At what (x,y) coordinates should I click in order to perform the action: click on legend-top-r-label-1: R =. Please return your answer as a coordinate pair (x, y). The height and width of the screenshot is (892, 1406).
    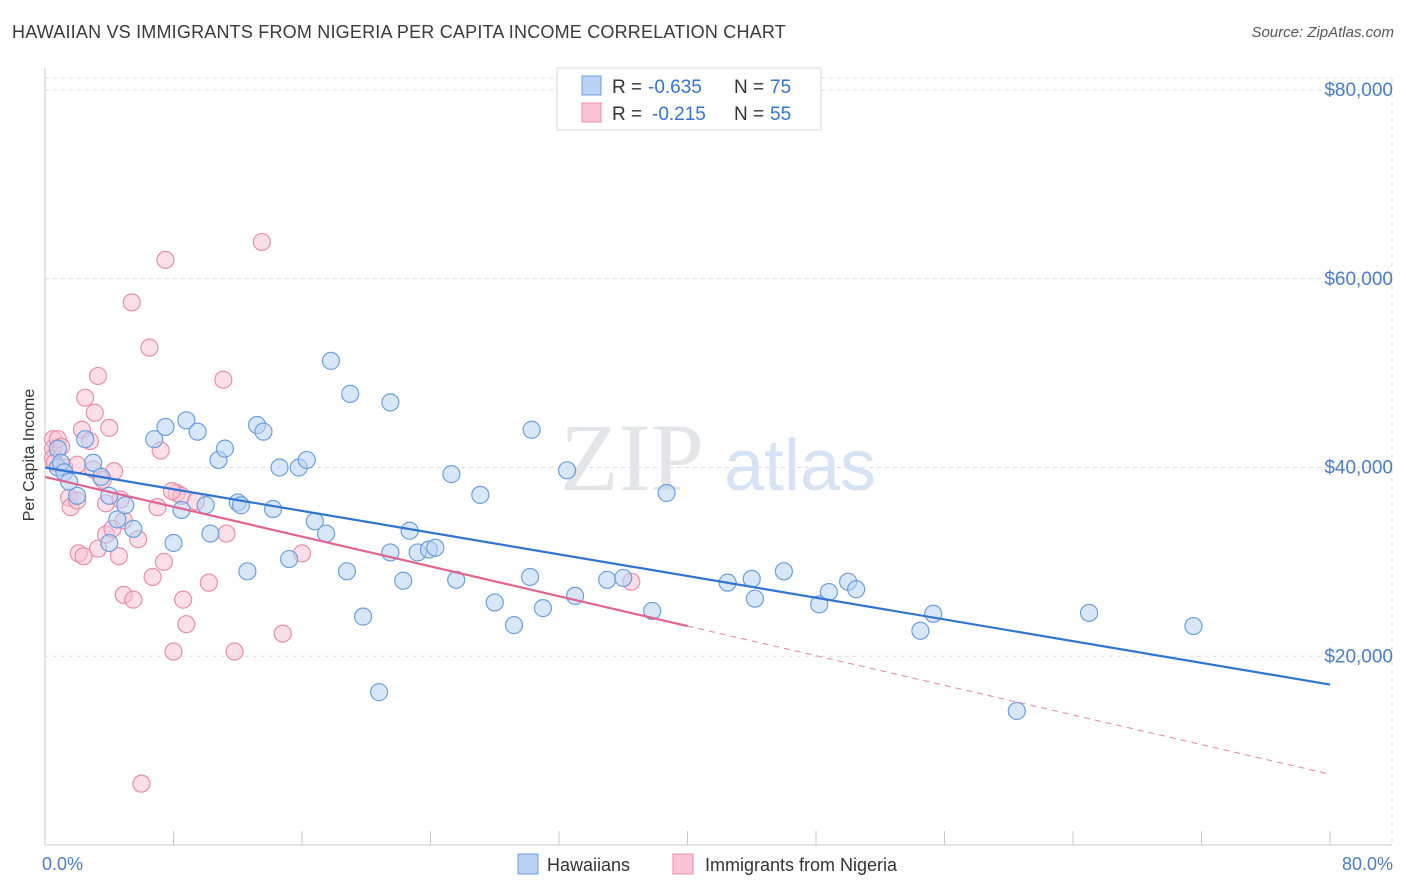
    Looking at the image, I should click on (629, 87).